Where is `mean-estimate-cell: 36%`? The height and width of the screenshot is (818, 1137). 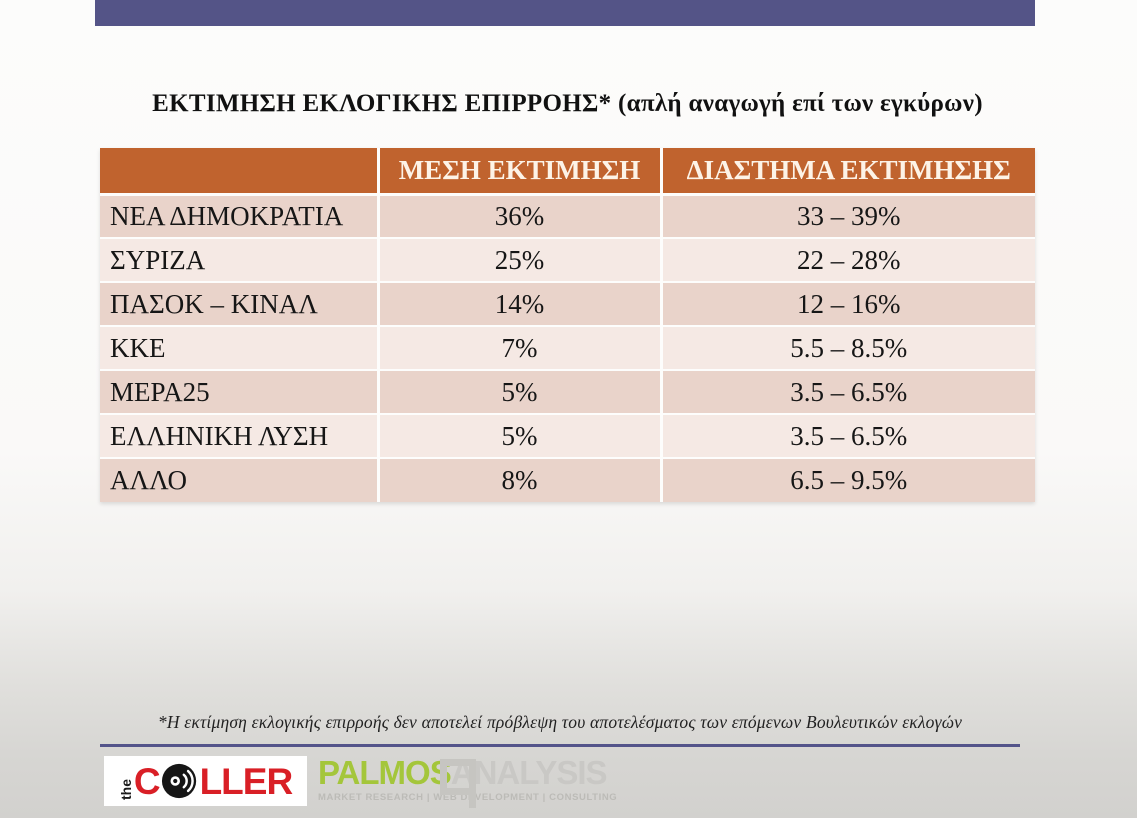 mean-estimate-cell: 36% is located at coordinates (520, 215).